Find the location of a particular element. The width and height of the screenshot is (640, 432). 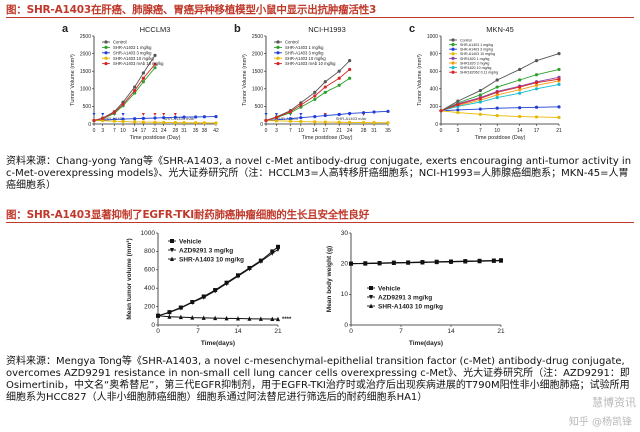

watermark: 慧博资讯 is located at coordinates (614, 402).